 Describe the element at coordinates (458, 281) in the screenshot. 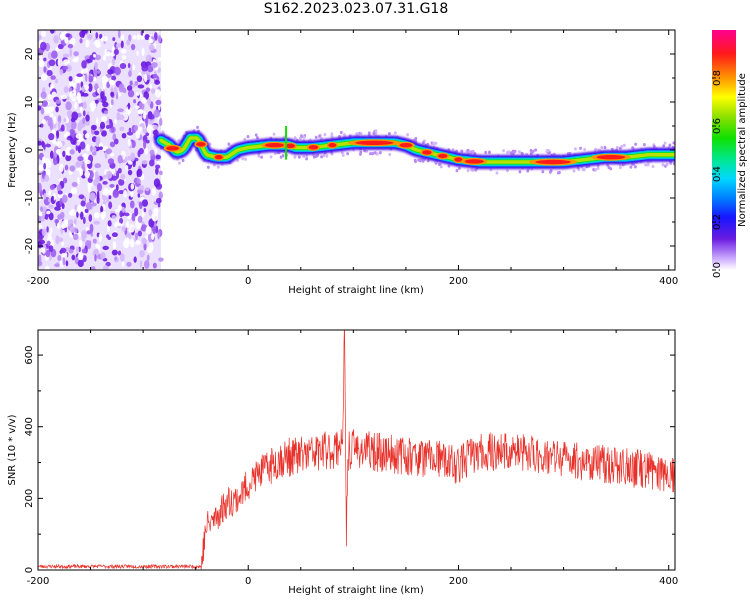

I see `x-tick-label: 200` at that location.